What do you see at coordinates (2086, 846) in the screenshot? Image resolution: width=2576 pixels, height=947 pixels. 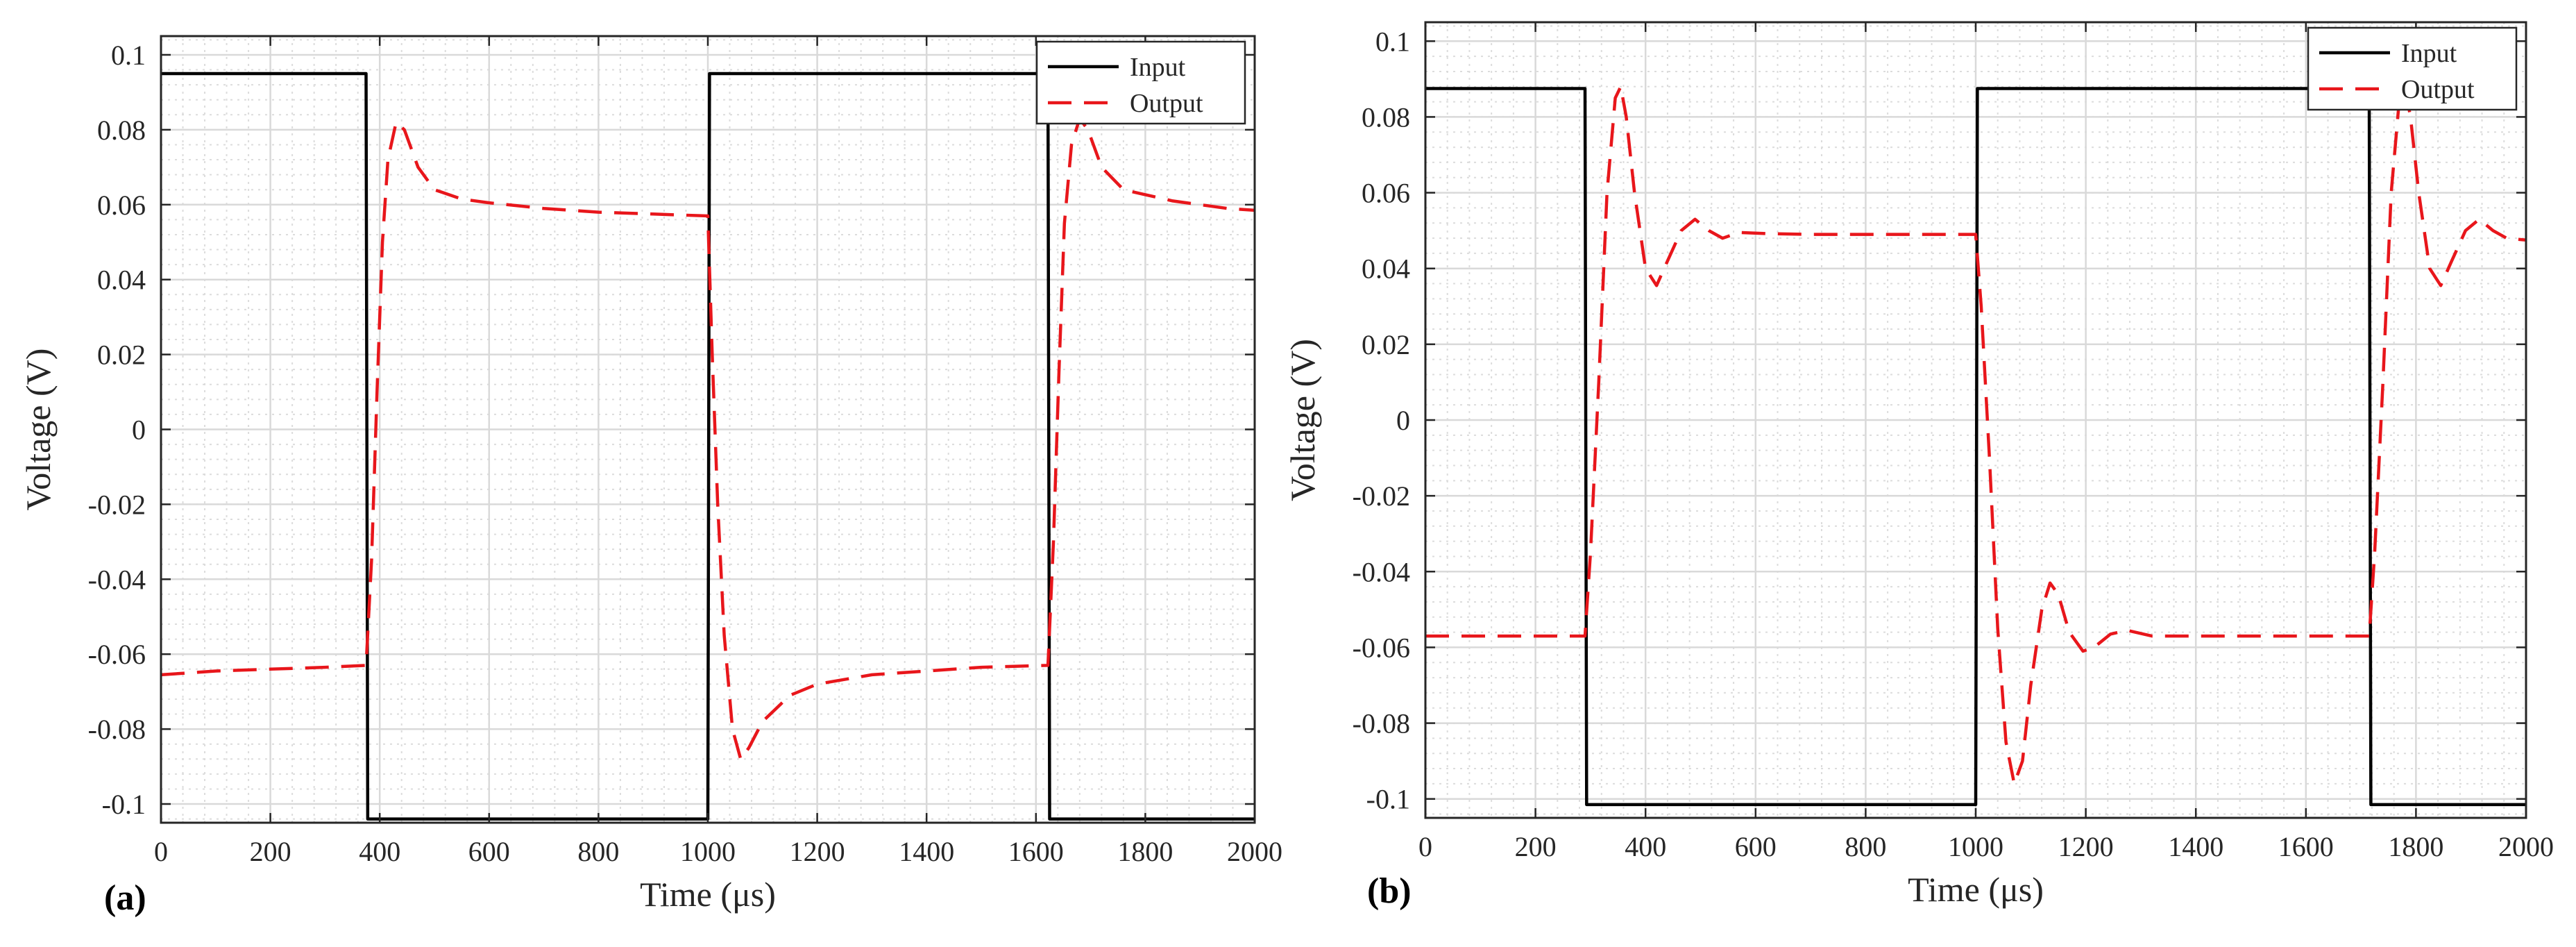 I see `chart-1-x-tick-label: 1200` at bounding box center [2086, 846].